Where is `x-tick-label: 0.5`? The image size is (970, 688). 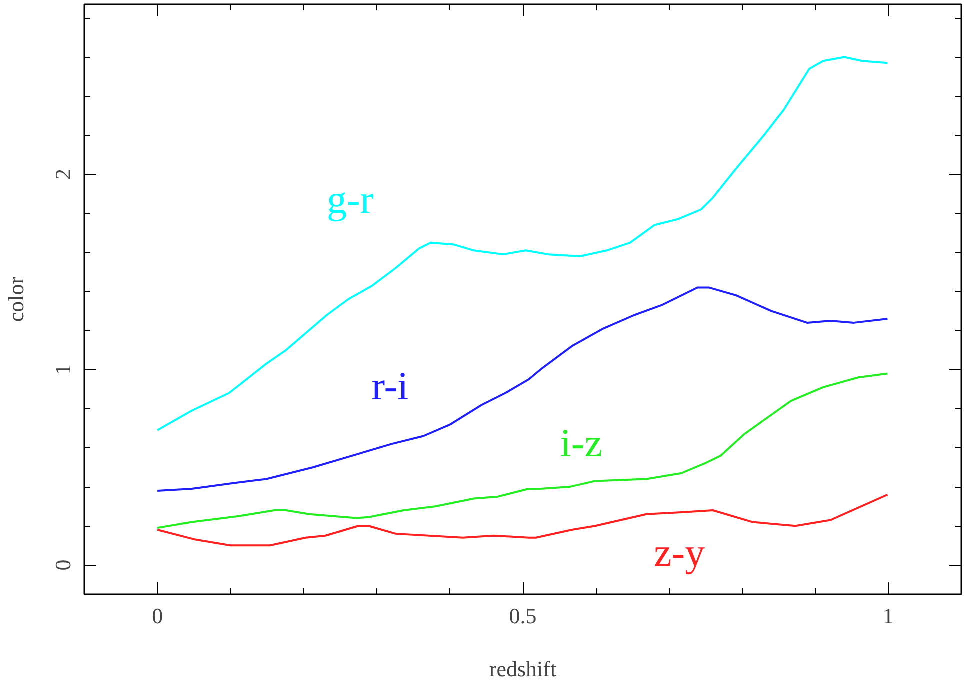 x-tick-label: 0.5 is located at coordinates (523, 616).